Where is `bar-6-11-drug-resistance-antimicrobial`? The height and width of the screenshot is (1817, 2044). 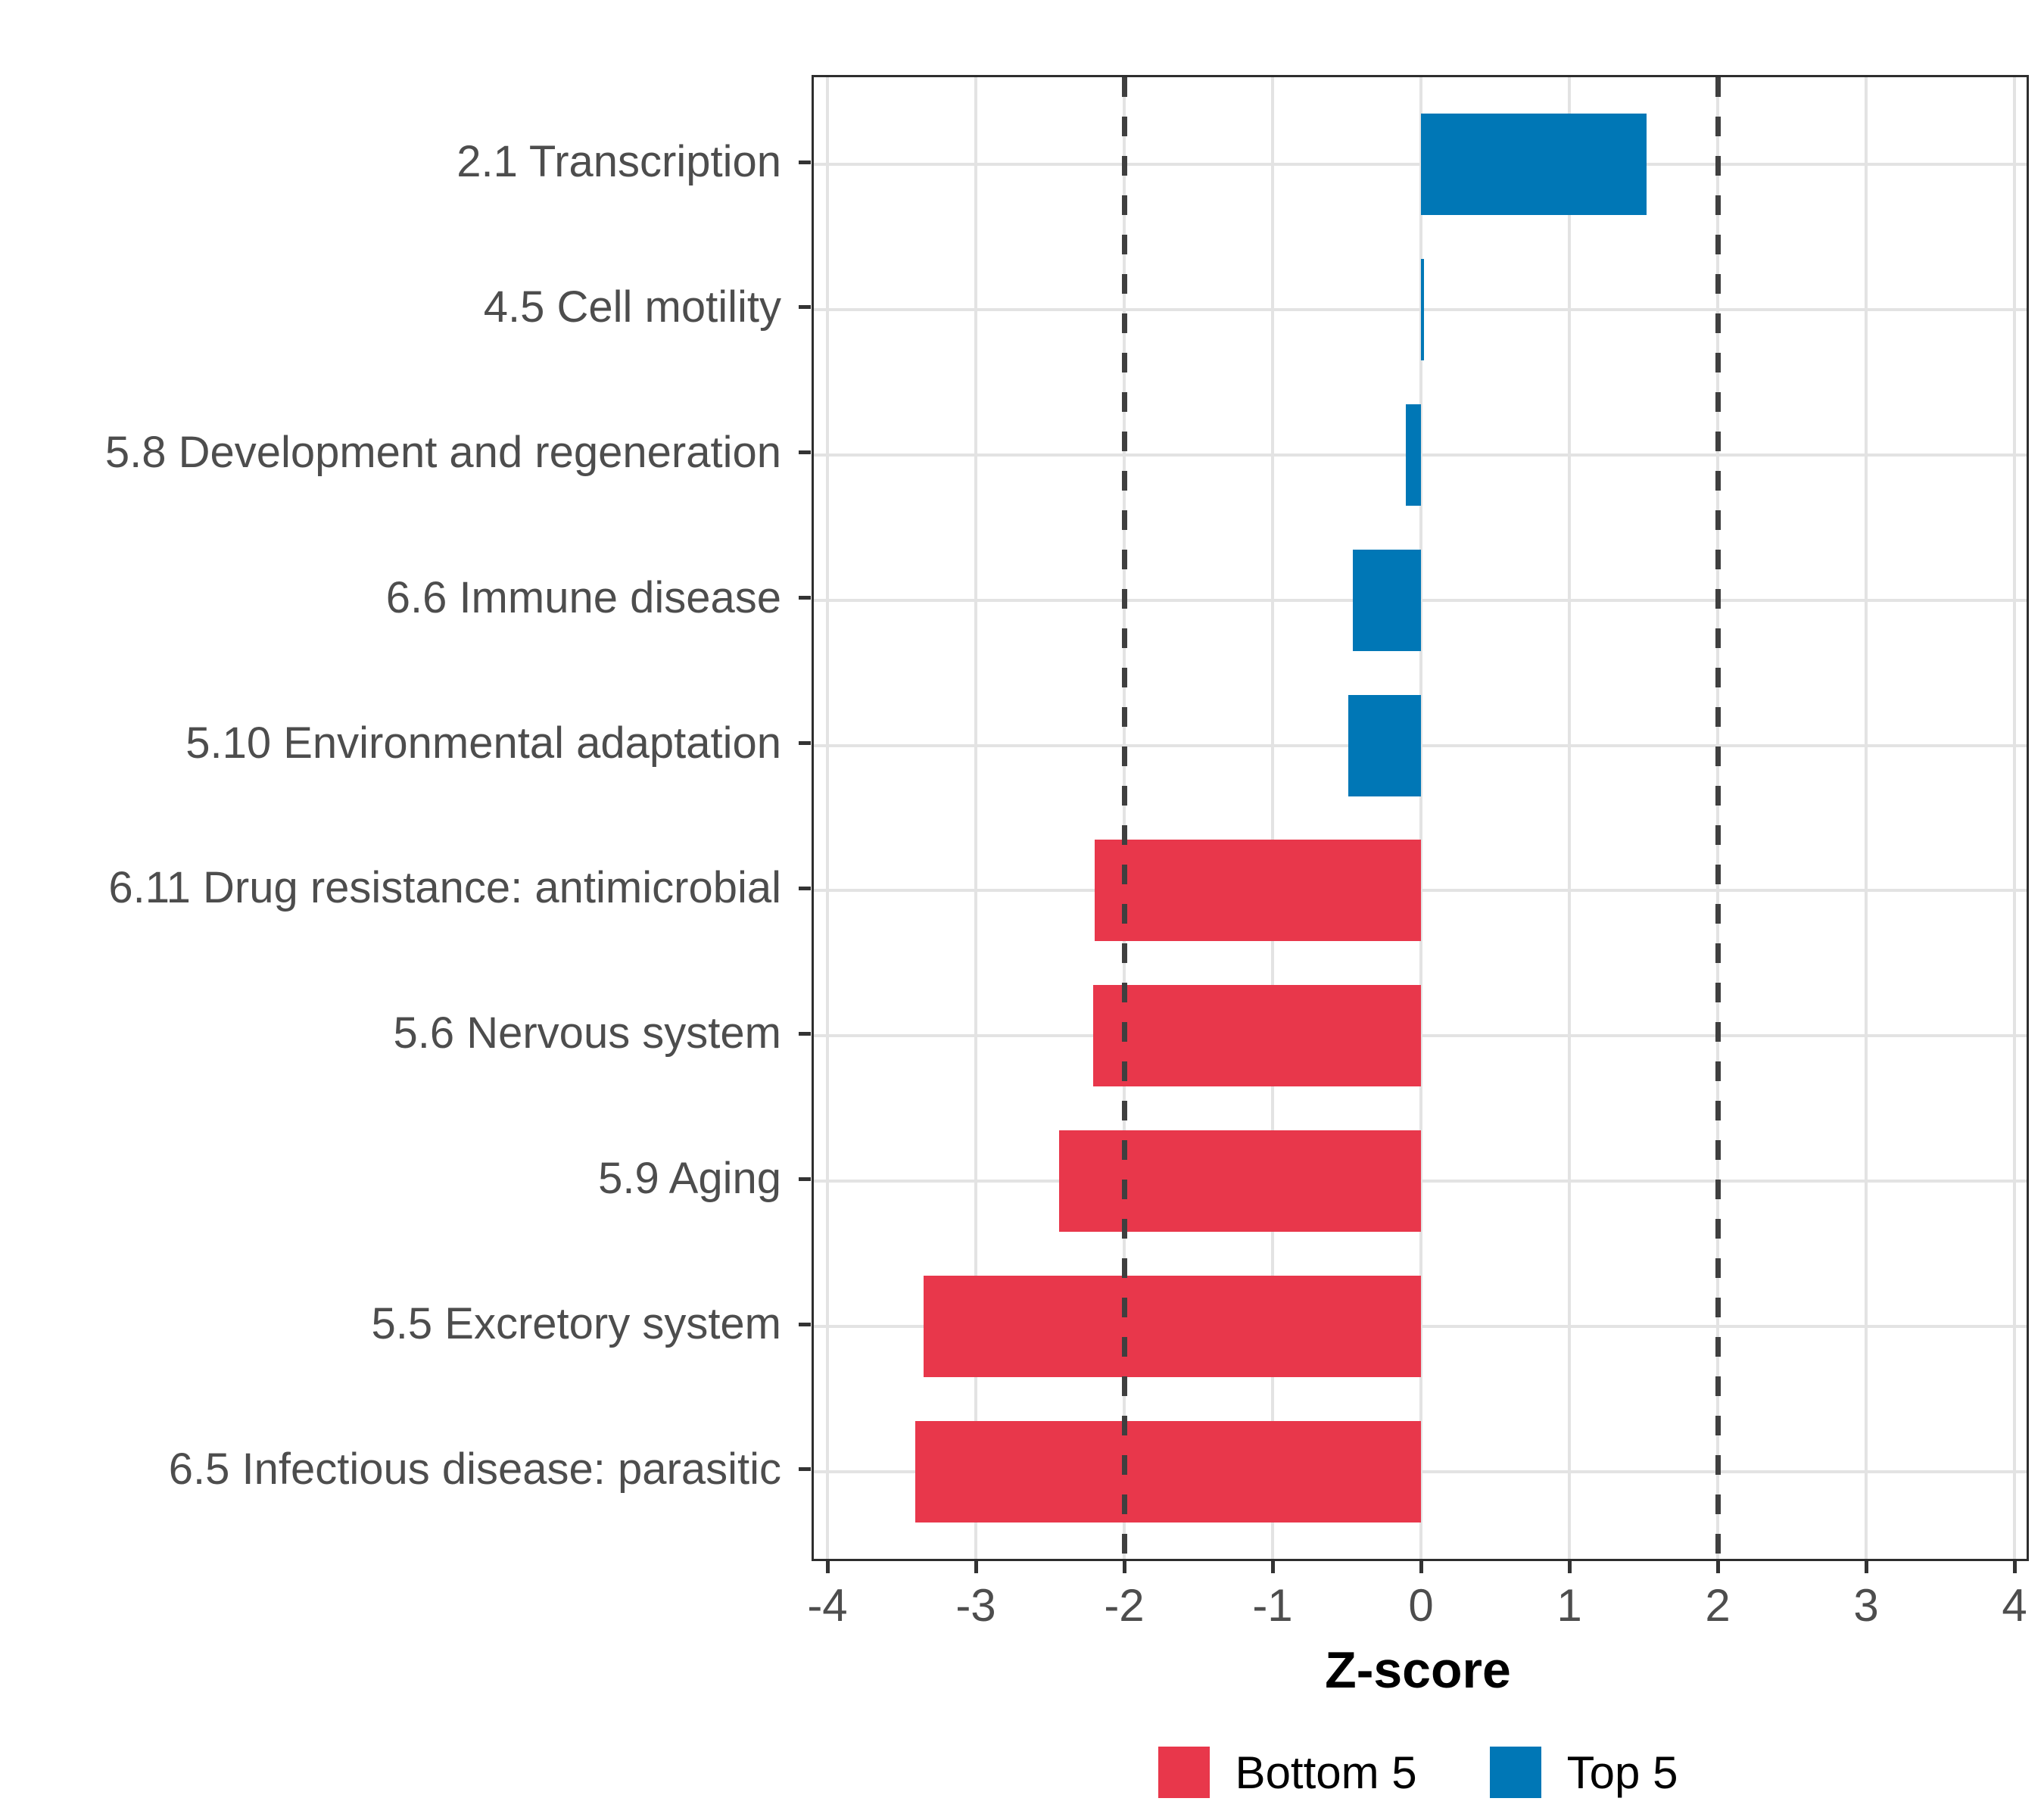 bar-6-11-drug-resistance-antimicrobial is located at coordinates (1257, 890).